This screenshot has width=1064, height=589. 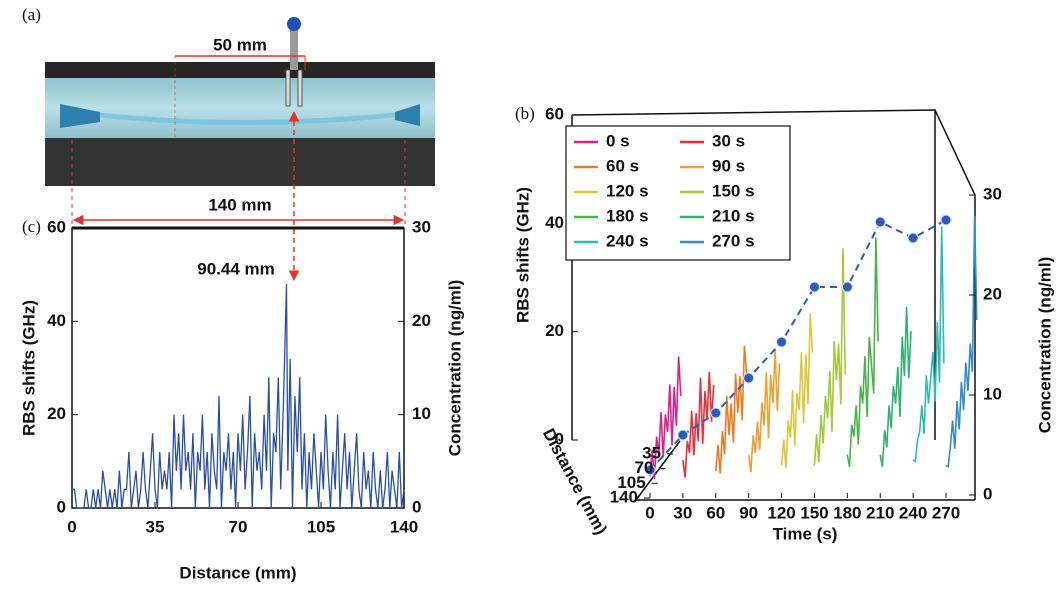 I want to click on x-axis-title: Time (s), so click(x=805, y=533).